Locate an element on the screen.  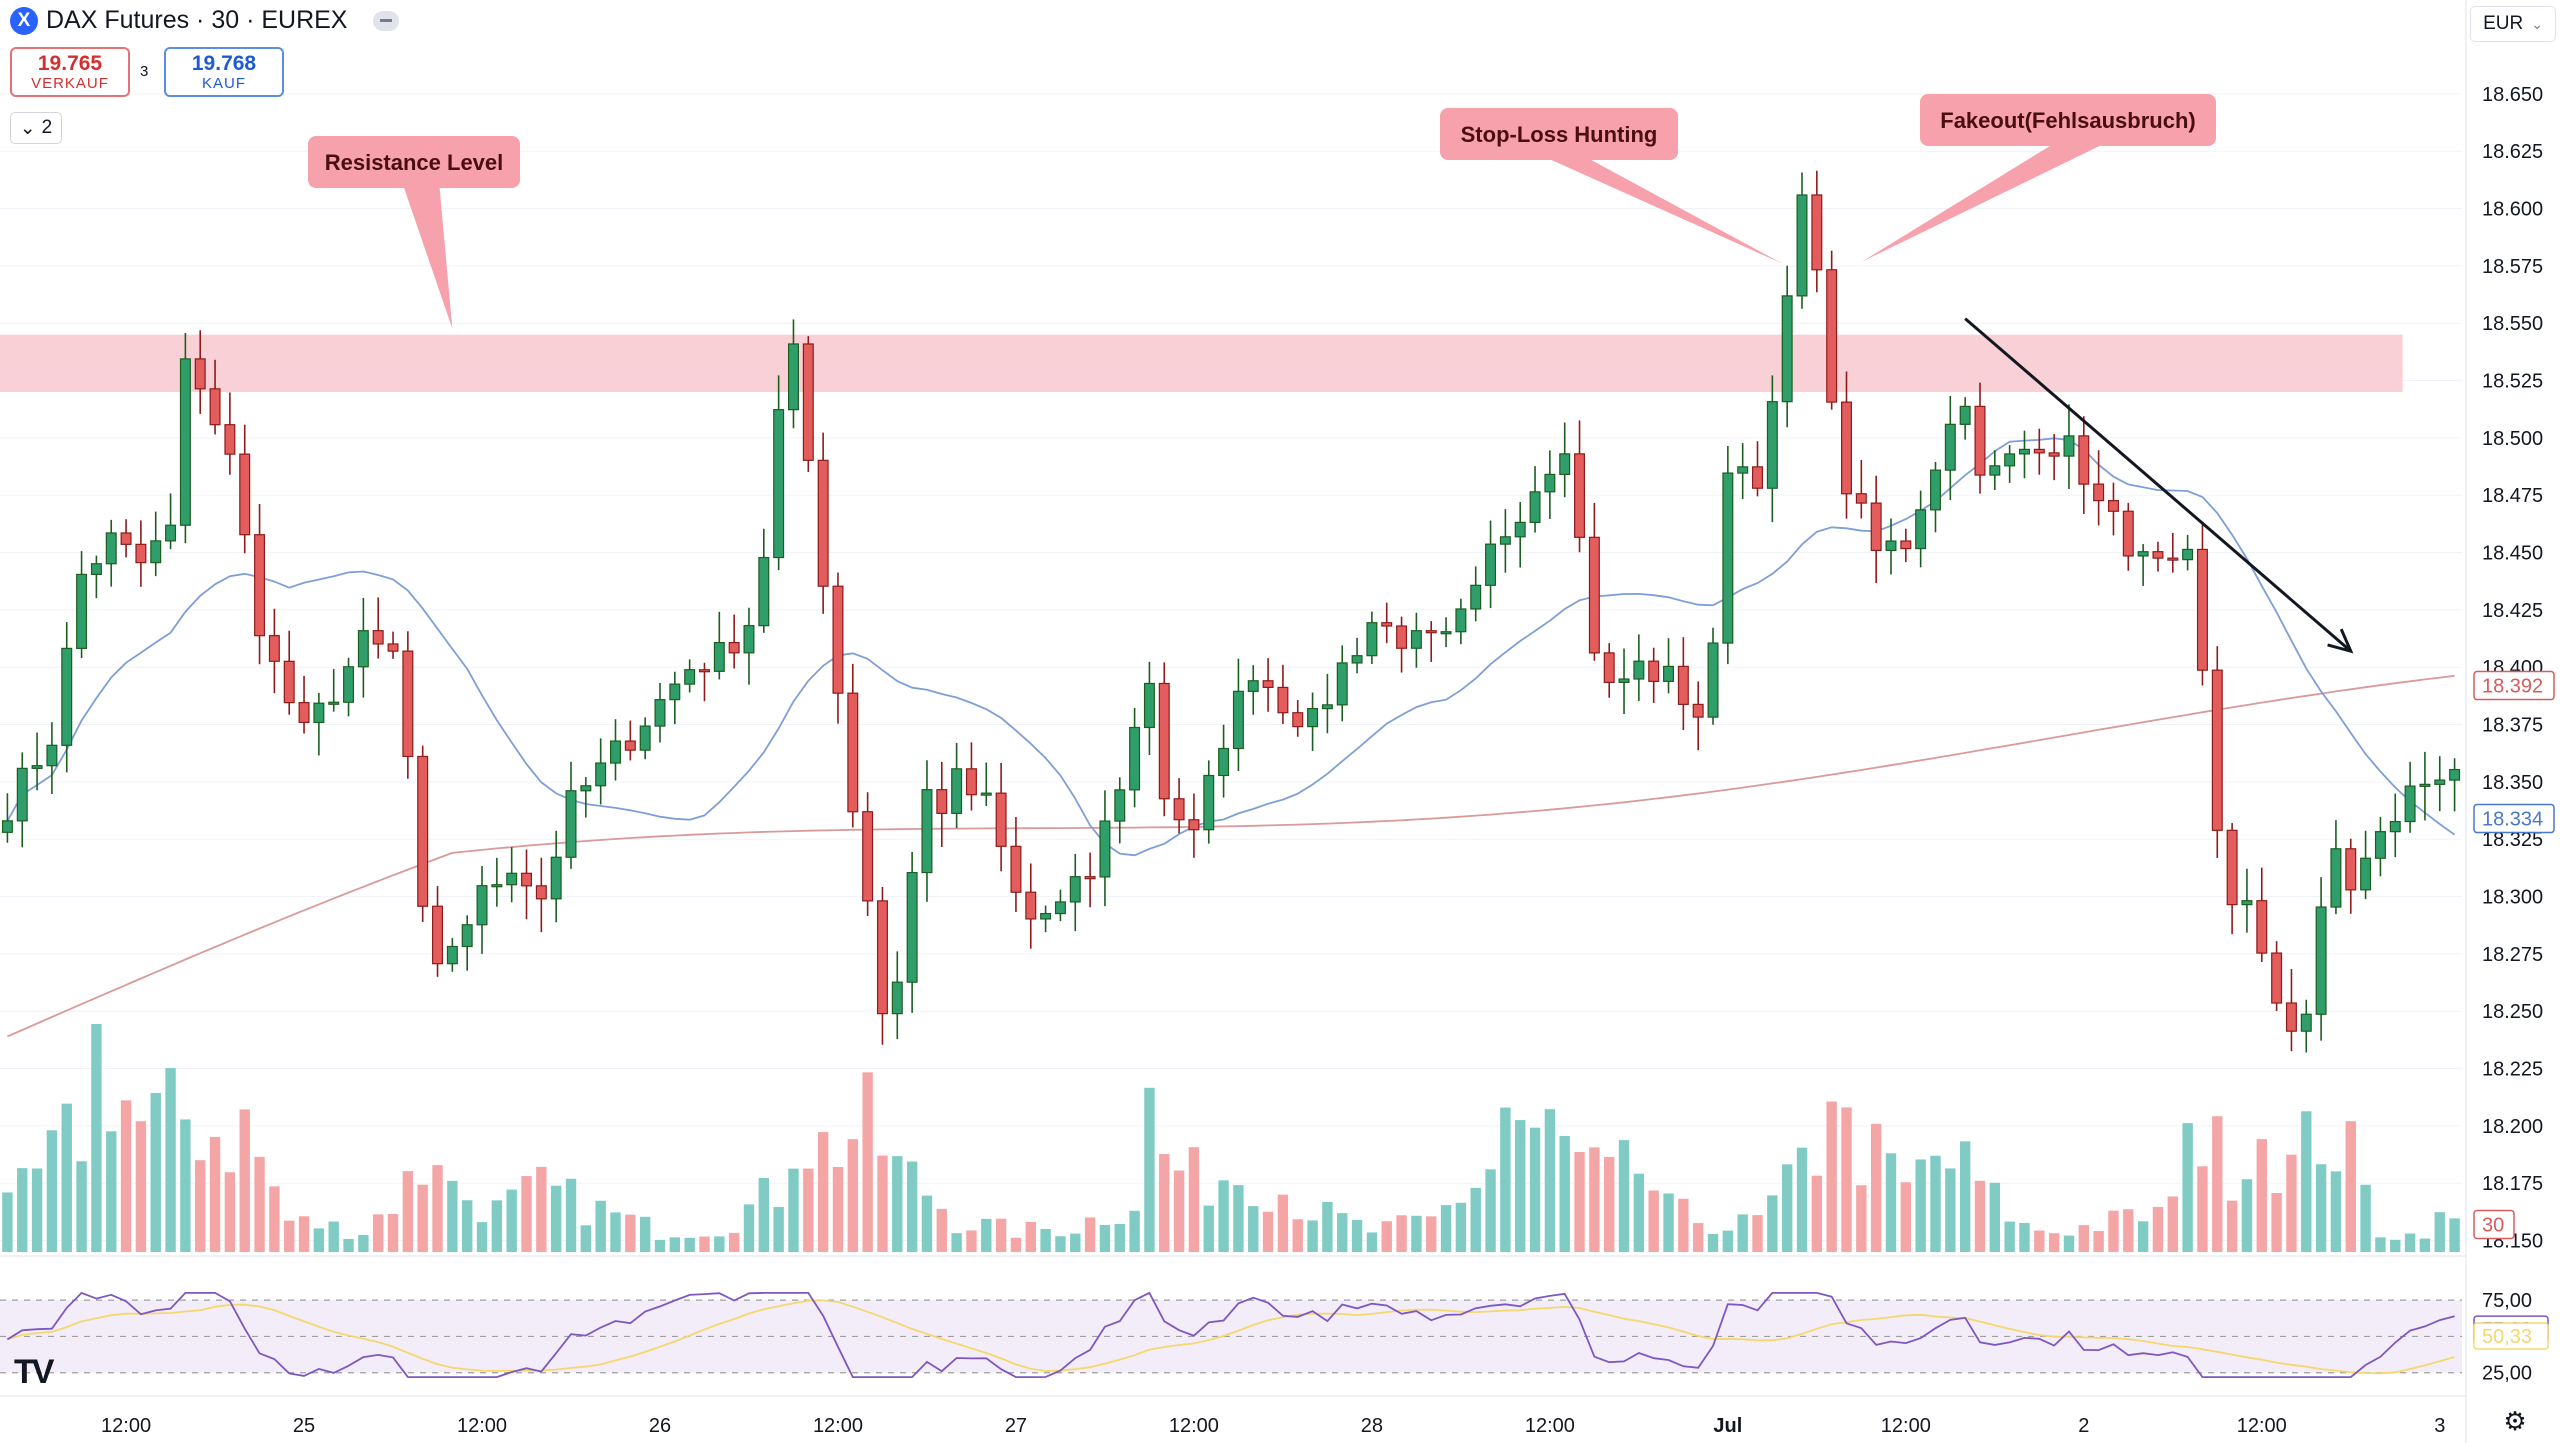
callout-box is located at coordinates (1559, 134).